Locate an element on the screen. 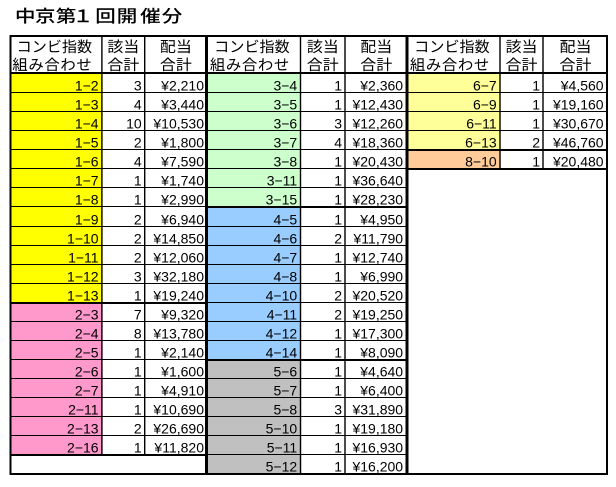 The width and height of the screenshot is (616, 487). svg-text: ¥4,560 is located at coordinates (582, 86).